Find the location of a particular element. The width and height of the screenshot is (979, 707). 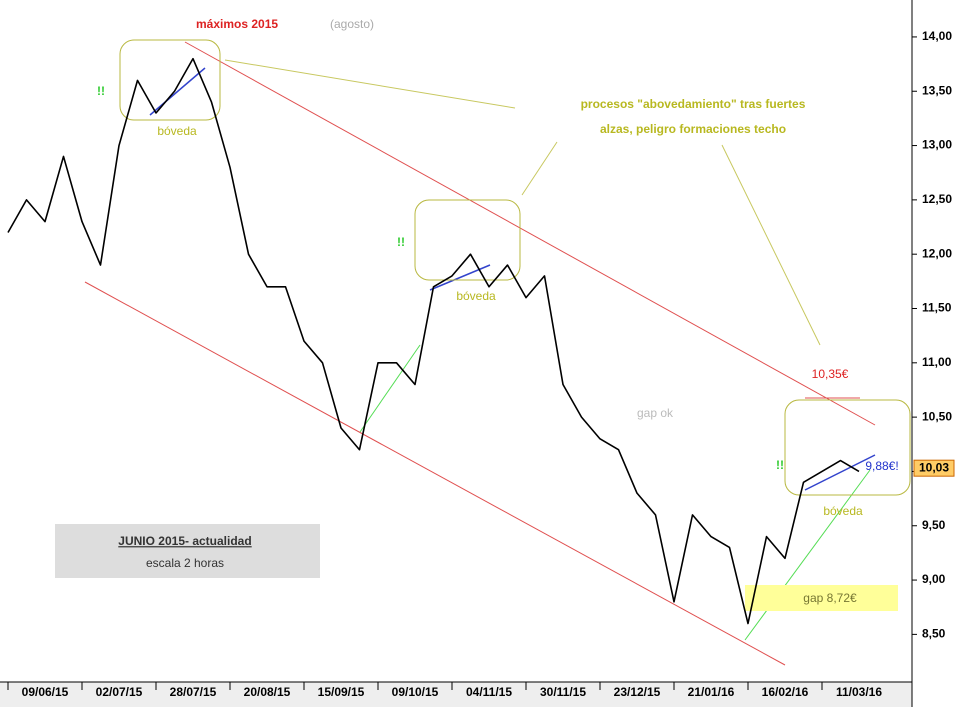

info-box is located at coordinates (187, 551).